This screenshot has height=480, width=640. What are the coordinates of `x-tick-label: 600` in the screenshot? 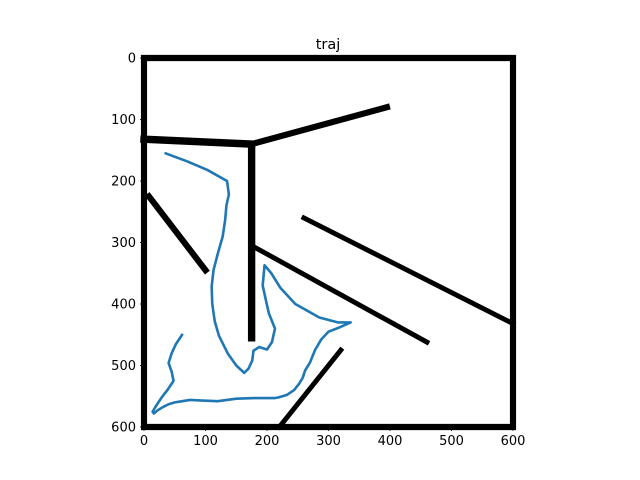 It's located at (513, 441).